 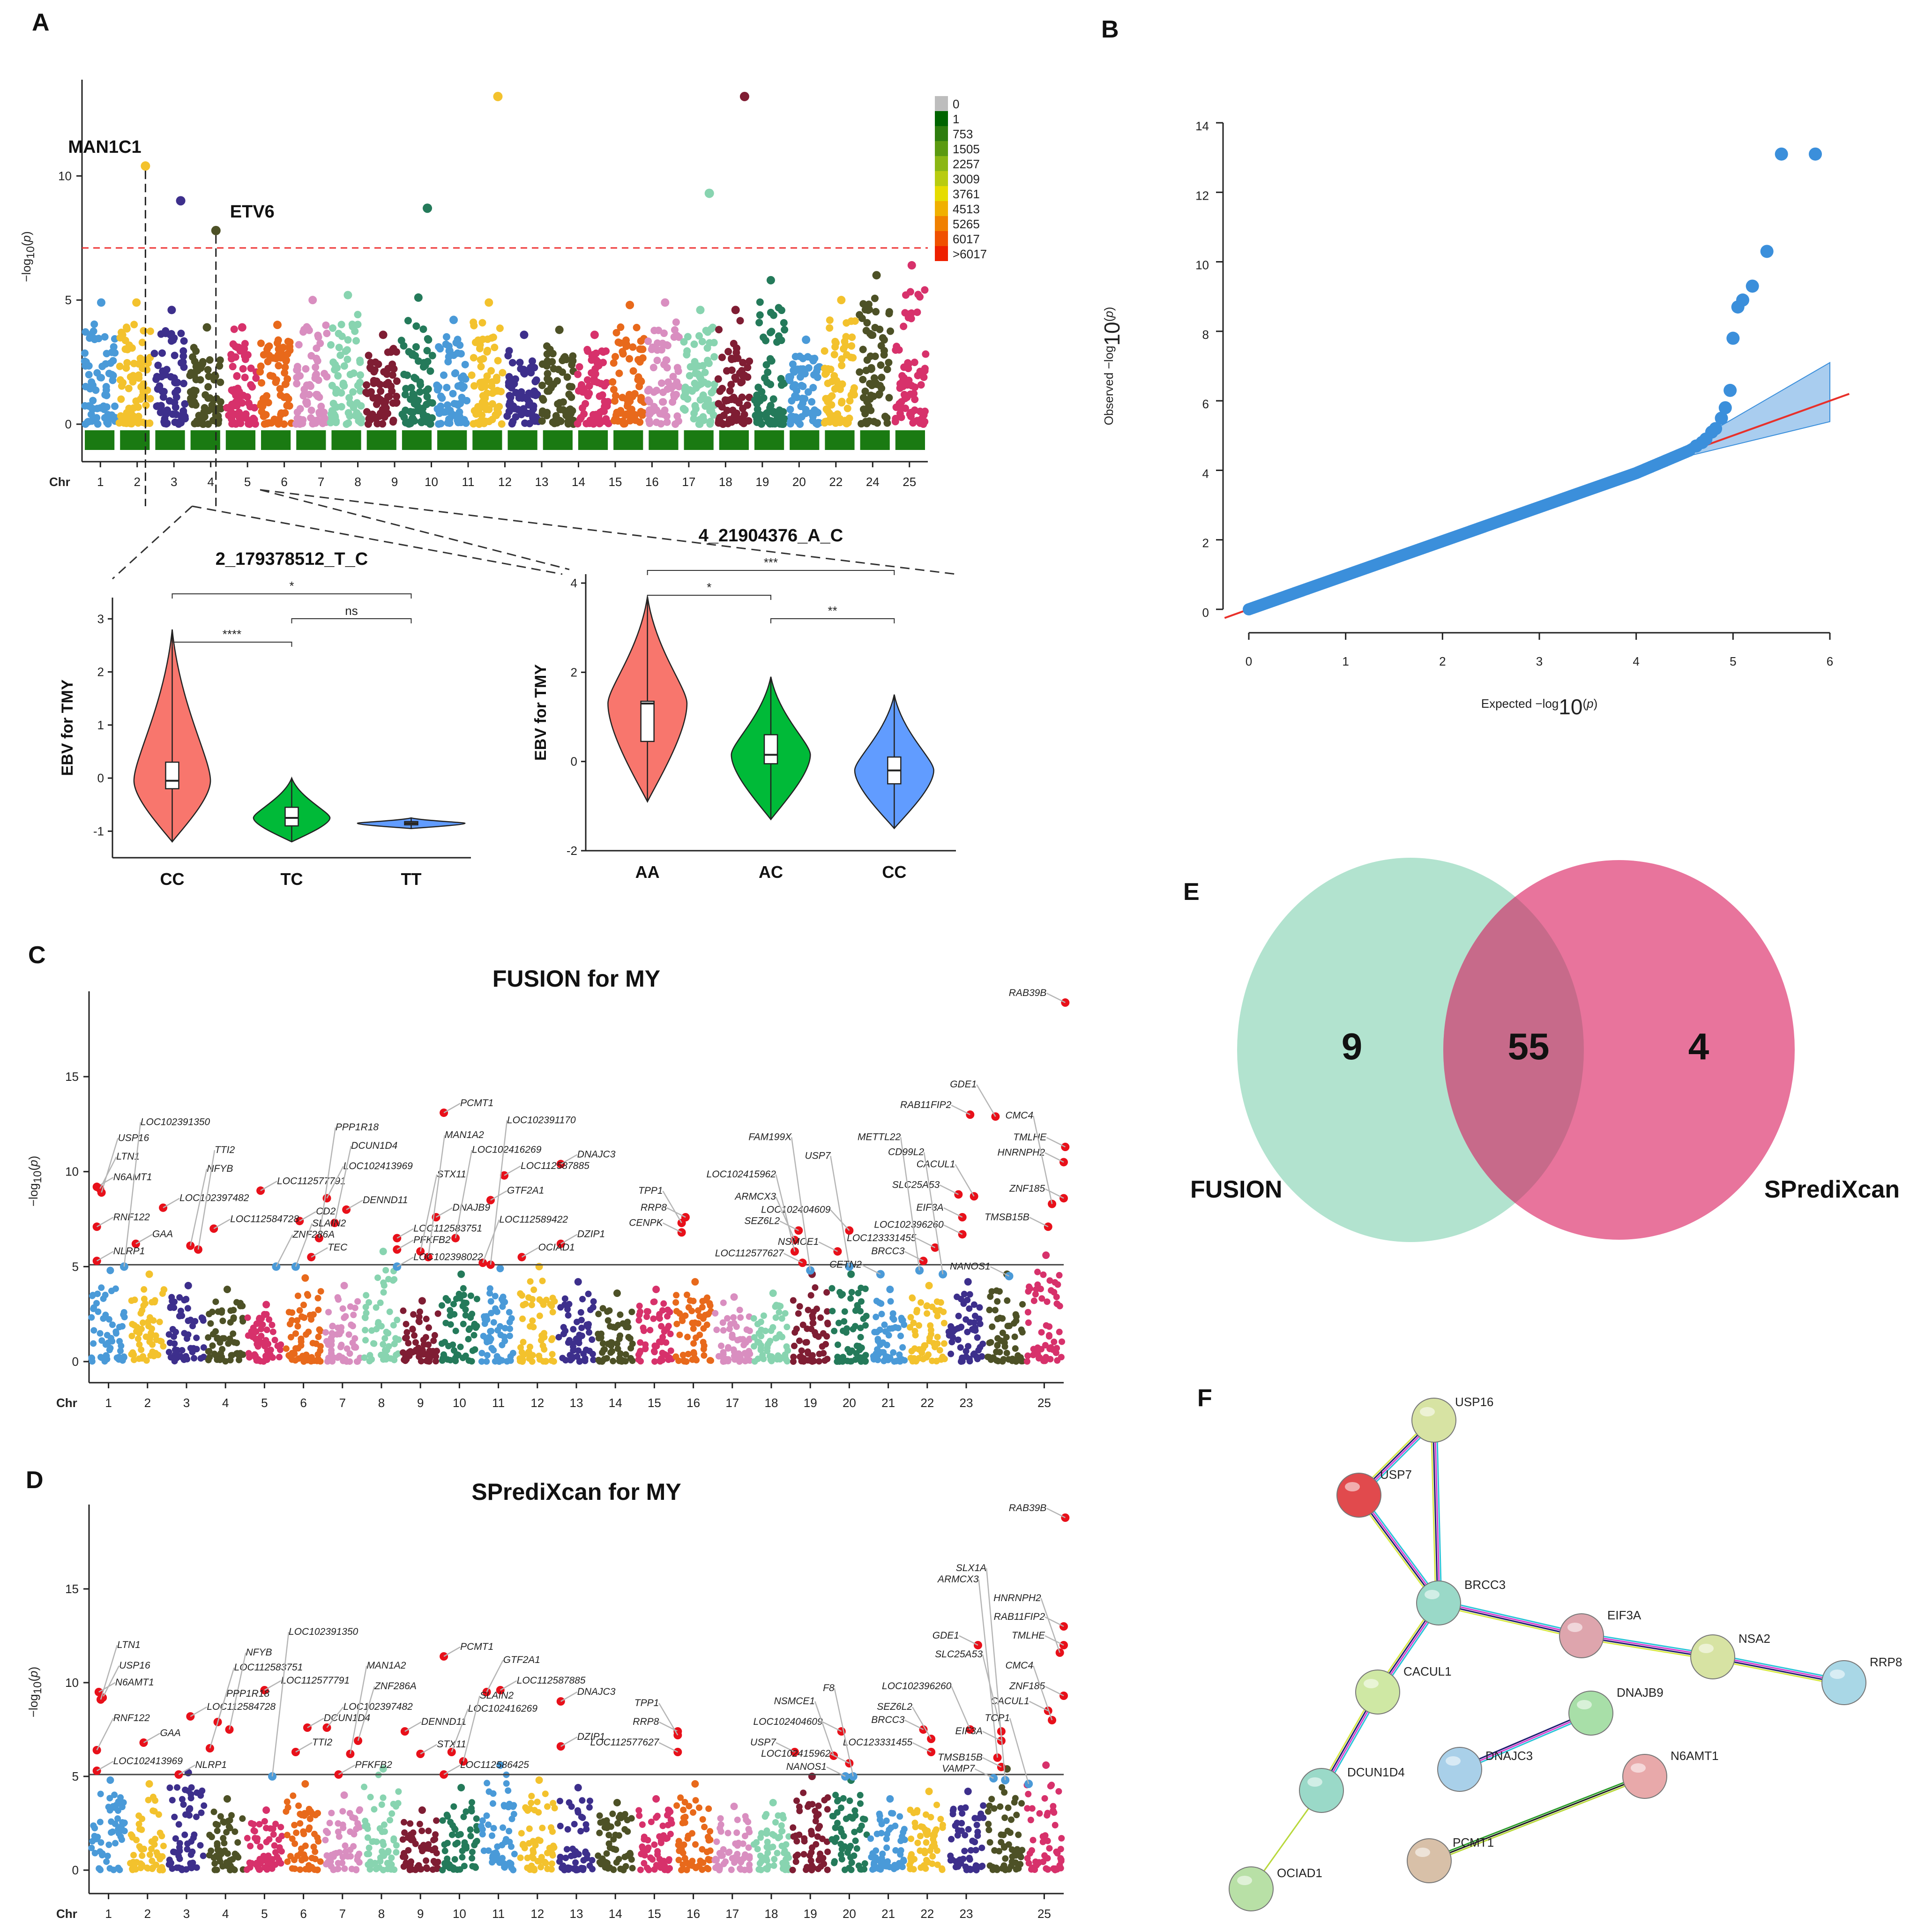 What do you see at coordinates (762, 482) in the screenshot?
I see `x-tick-label: 19` at bounding box center [762, 482].